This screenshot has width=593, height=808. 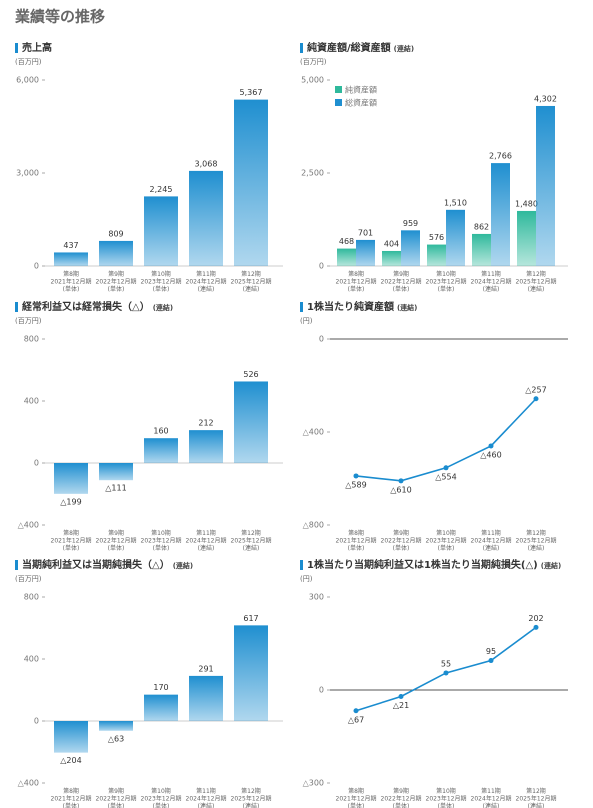 What do you see at coordinates (410, 223) in the screenshot?
I see `value-label: 959` at bounding box center [410, 223].